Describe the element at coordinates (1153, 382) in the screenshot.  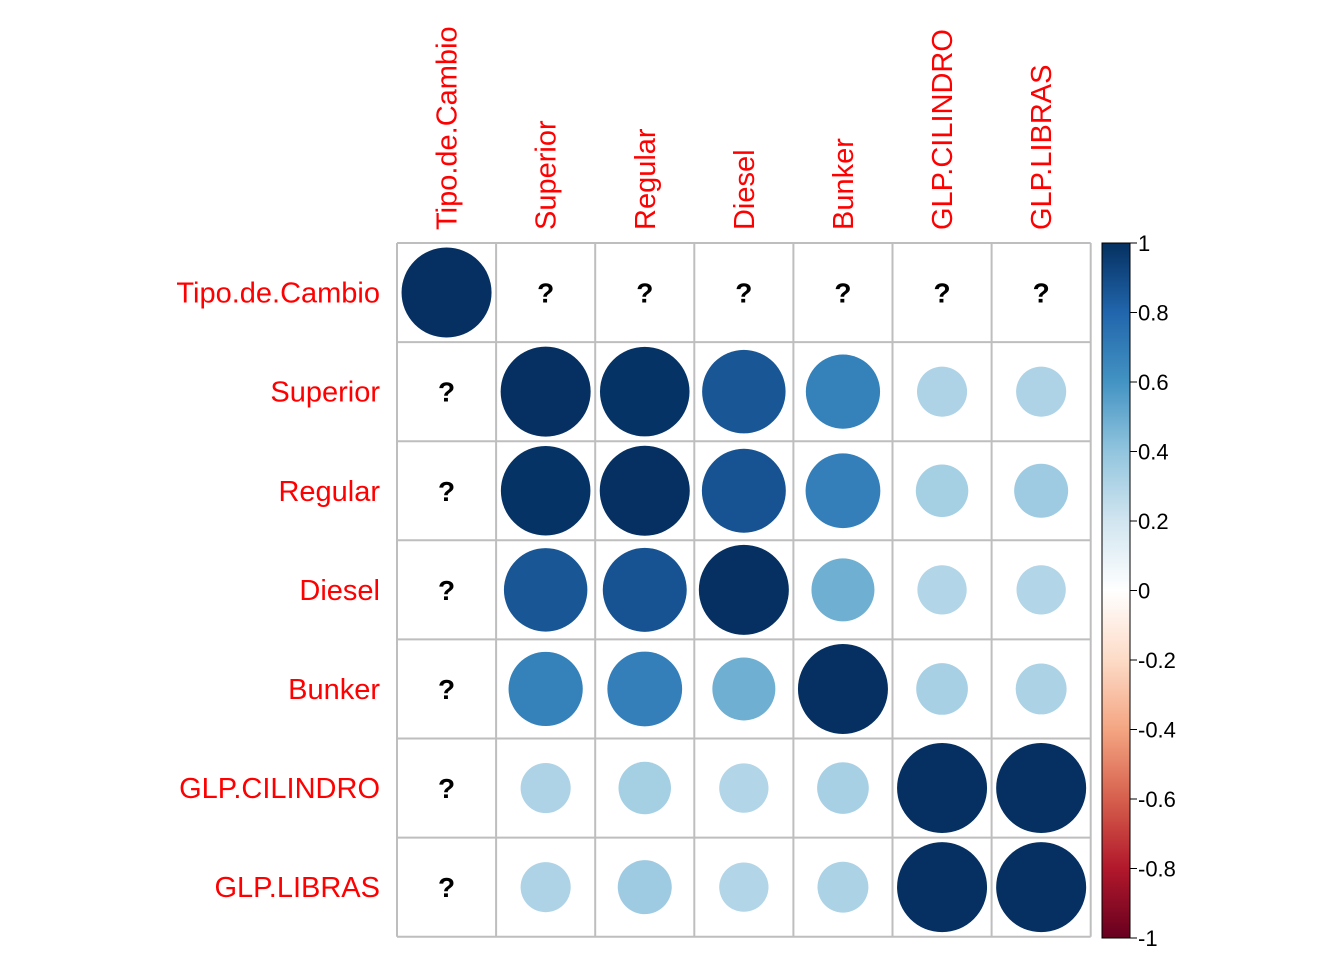
I see `colorbar-tick-label: 0.6` at that location.